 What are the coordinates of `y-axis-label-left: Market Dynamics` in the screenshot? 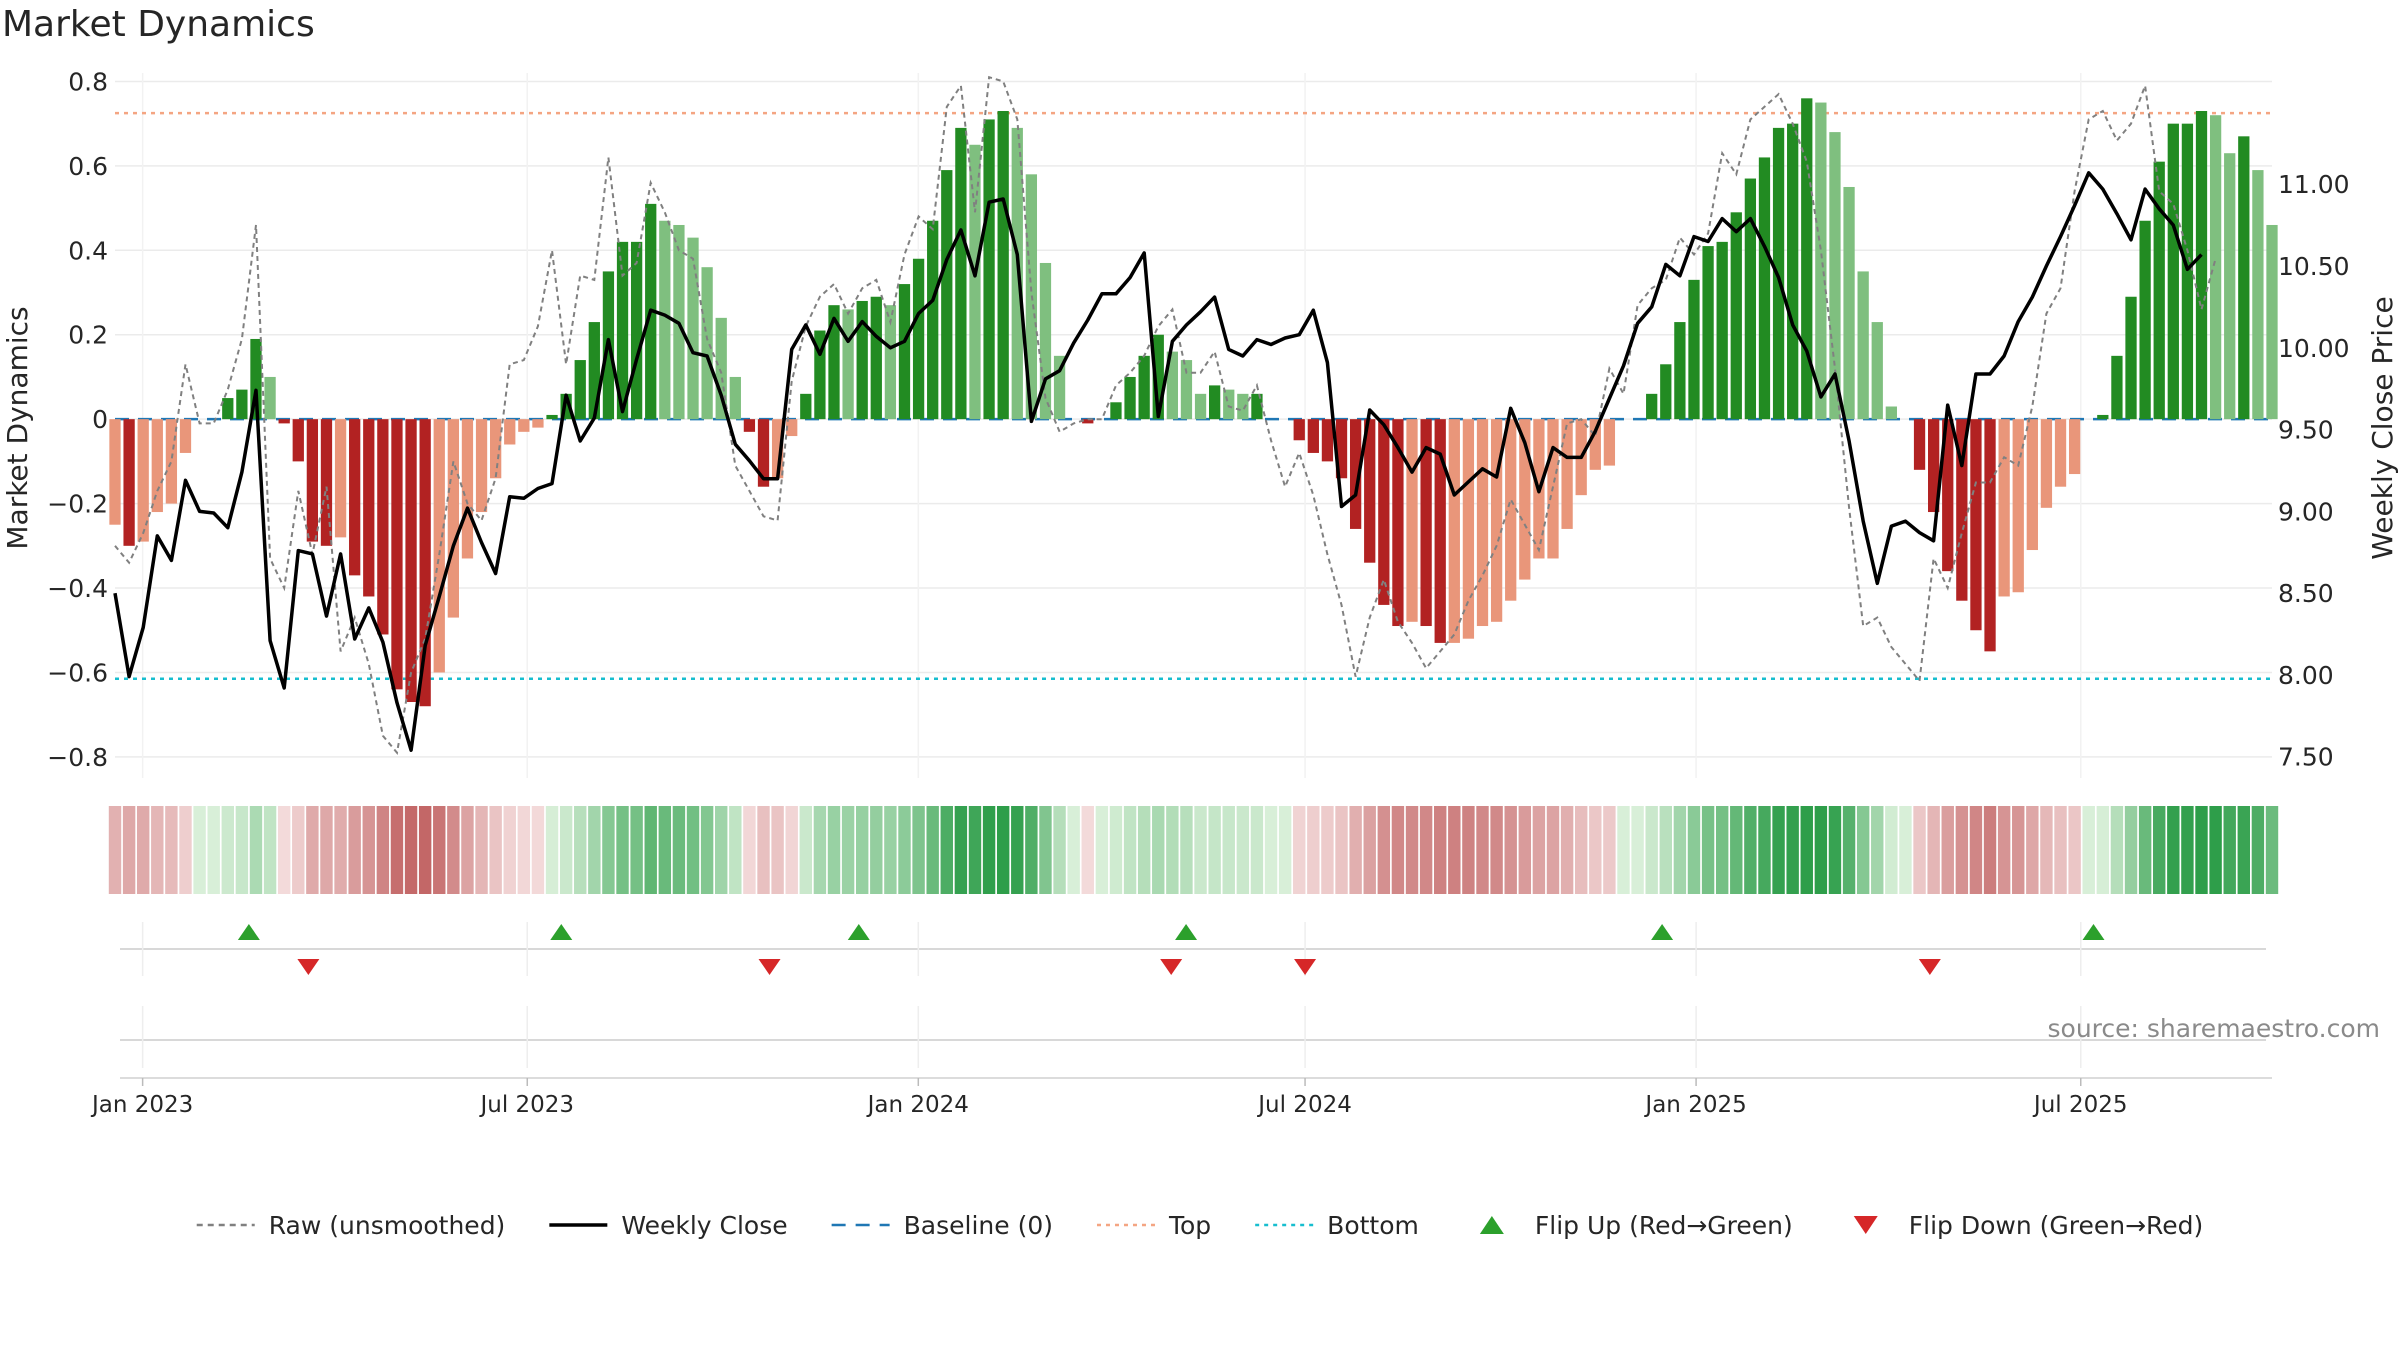 It's located at (17, 427).